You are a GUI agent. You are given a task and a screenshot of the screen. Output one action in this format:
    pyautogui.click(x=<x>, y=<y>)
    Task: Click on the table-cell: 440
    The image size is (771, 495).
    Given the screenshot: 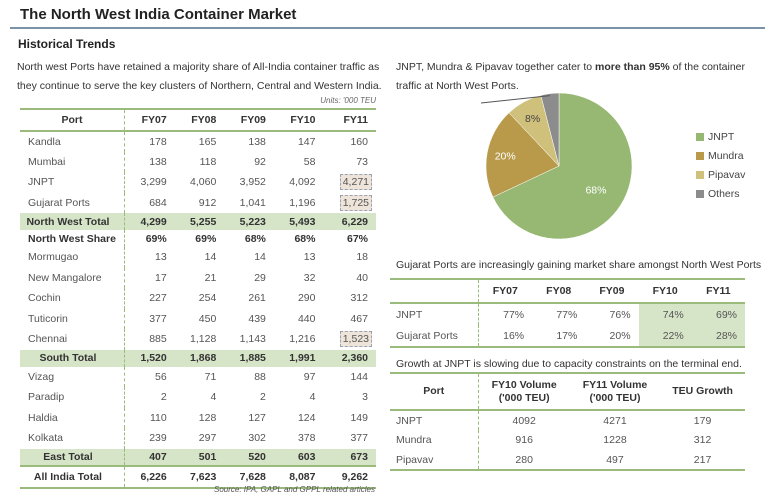 What is the action you would take?
    pyautogui.click(x=306, y=318)
    